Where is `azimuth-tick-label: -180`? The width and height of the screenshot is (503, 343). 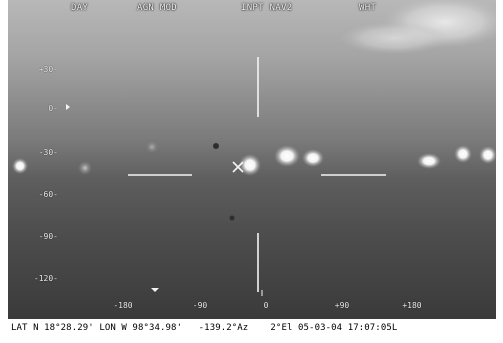 azimuth-tick-label: -180 is located at coordinates (123, 305).